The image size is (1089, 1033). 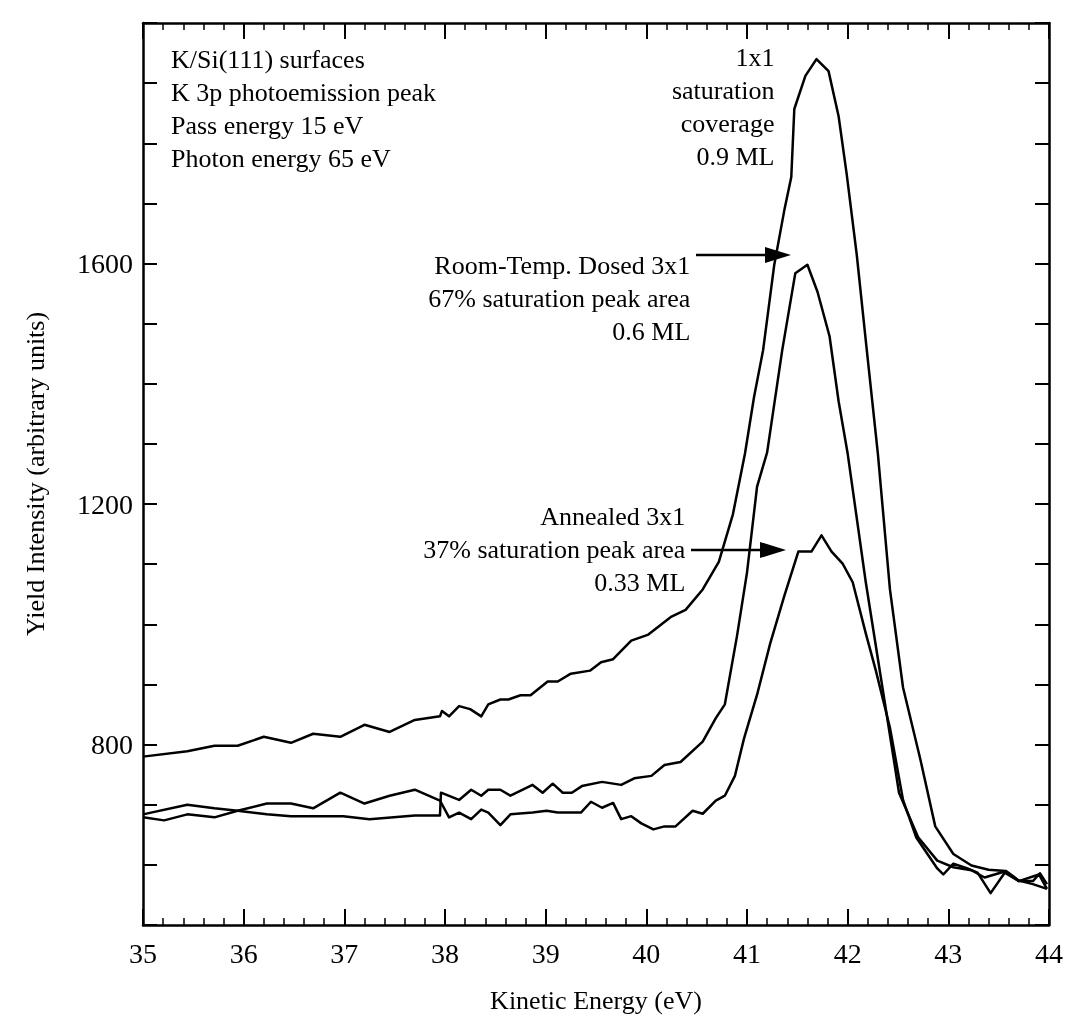 I want to click on annotation: Annealed 3x1 37% saturation peak area 0.33 ML, so click(x=554, y=550).